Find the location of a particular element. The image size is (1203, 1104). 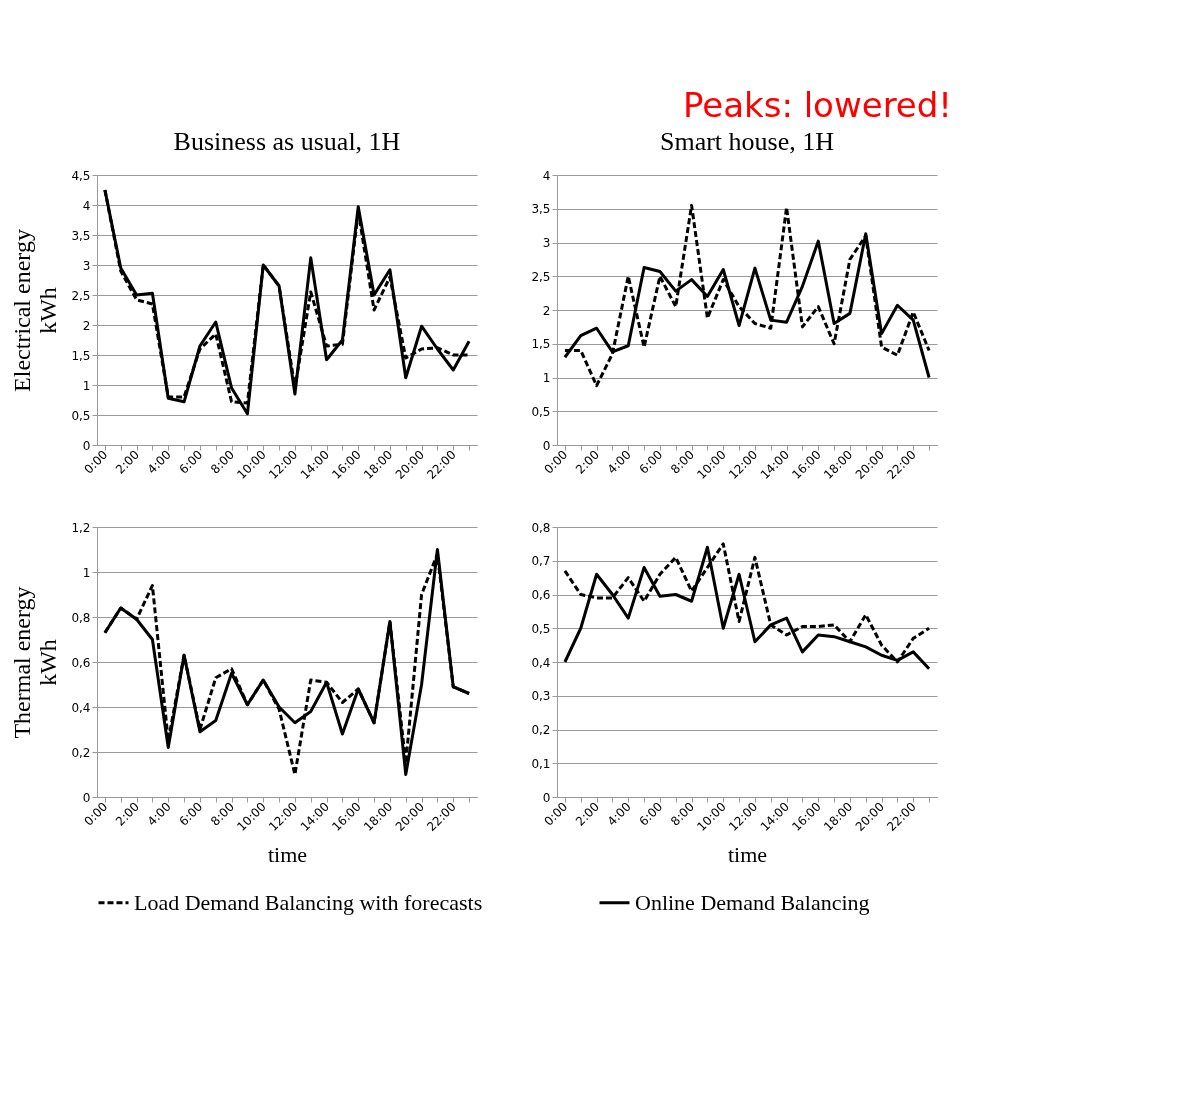

legend-label: Load Demand Balancing with forecasts is located at coordinates (308, 902).